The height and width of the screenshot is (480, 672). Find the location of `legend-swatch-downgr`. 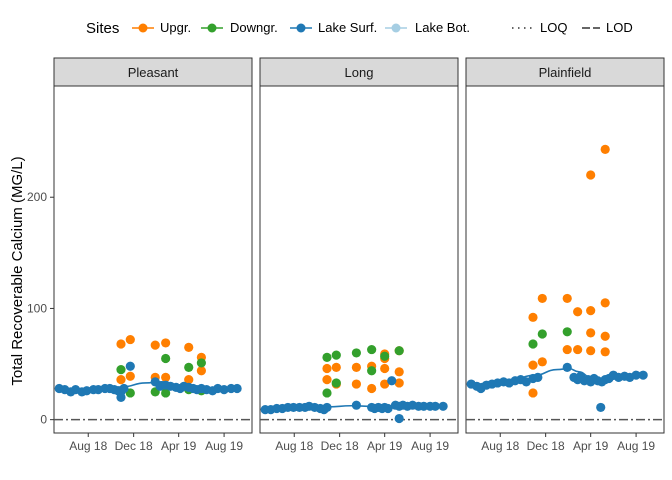

legend-swatch-downgr is located at coordinates (212, 28).